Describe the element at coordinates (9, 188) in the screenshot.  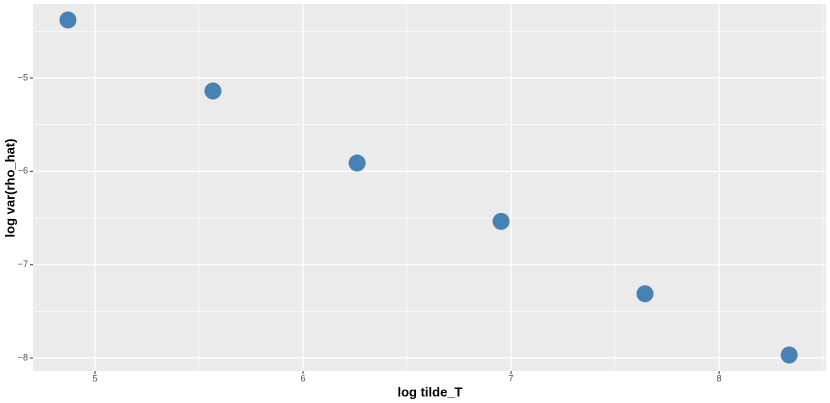
I see `y-axis-title: log var(rho_hat)` at that location.